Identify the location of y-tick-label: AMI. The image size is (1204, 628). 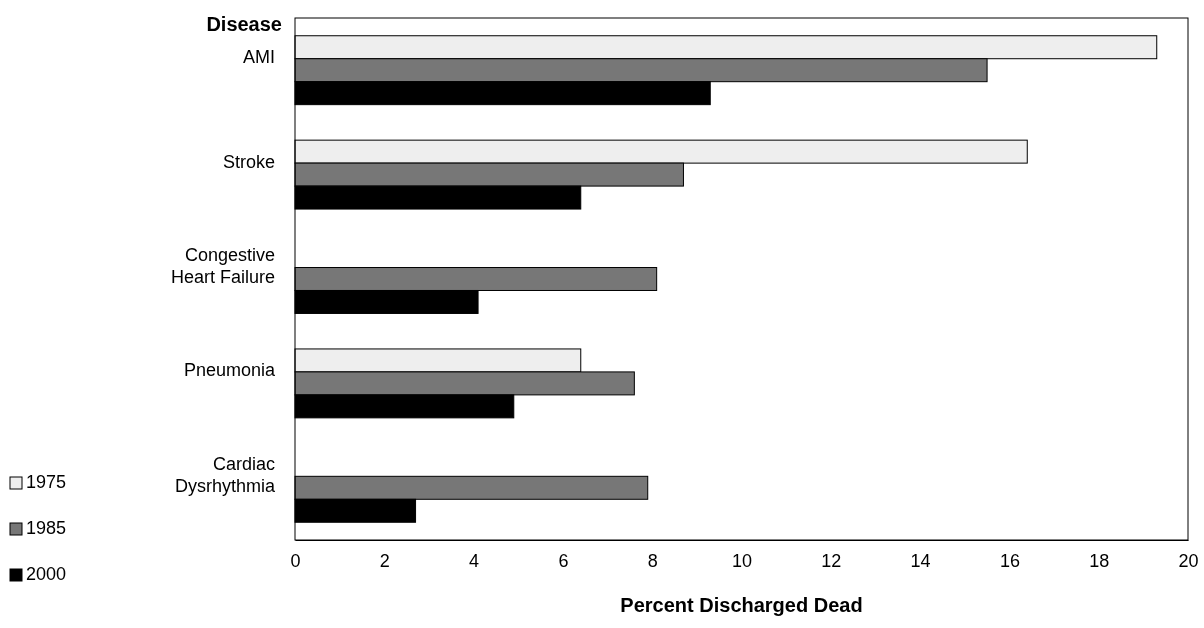
(258, 56).